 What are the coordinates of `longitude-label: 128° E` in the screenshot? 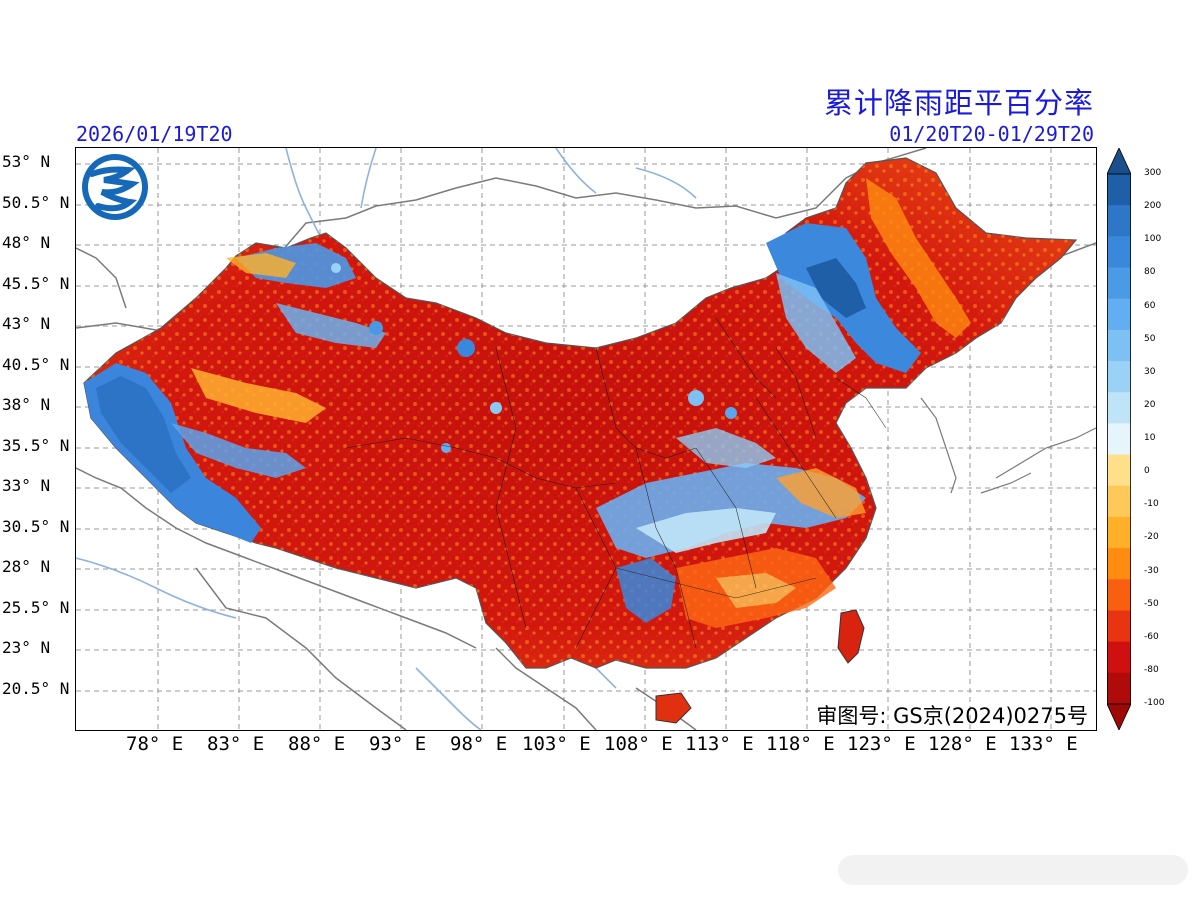 It's located at (962, 744).